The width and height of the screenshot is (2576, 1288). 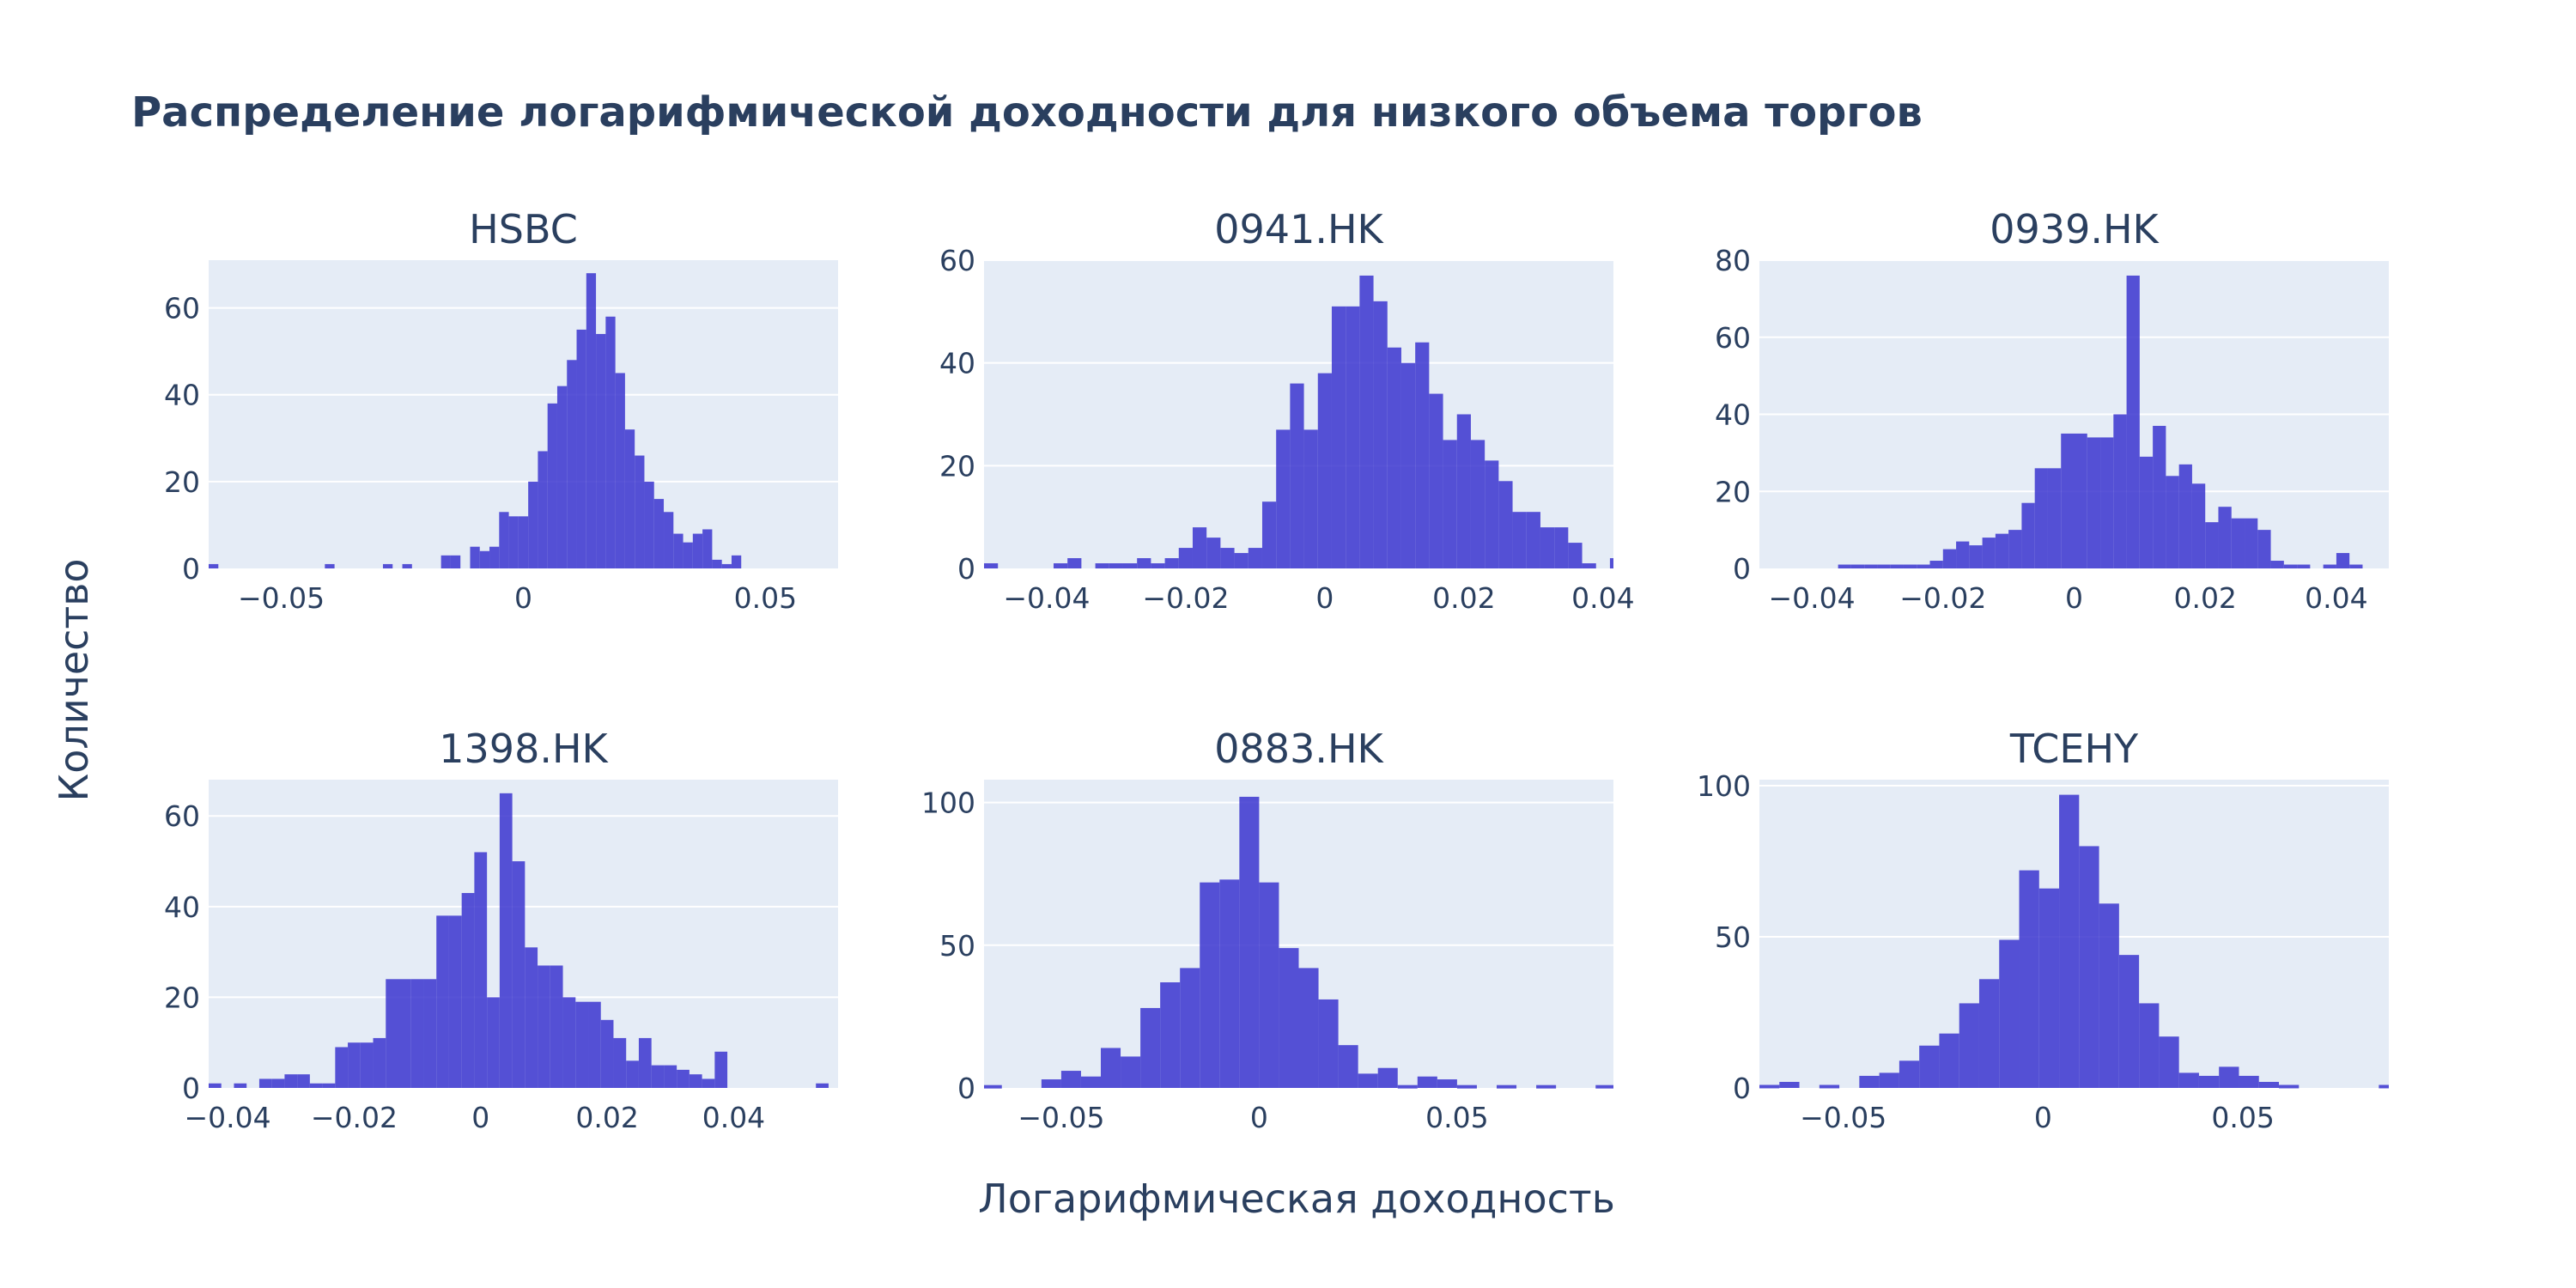 I want to click on y-axis-label: Количество, so click(x=74, y=680).